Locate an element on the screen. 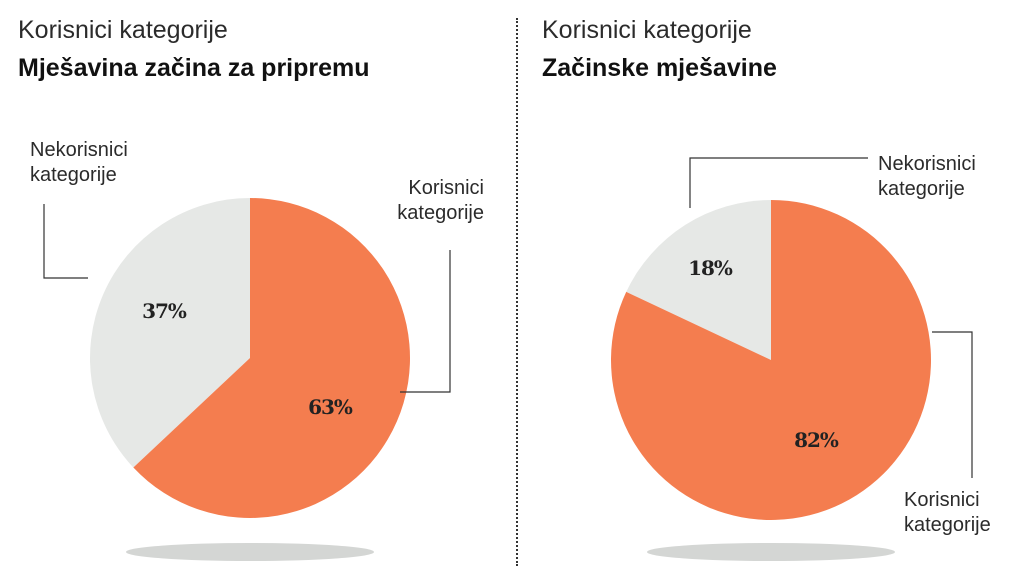 The width and height of the screenshot is (1024, 584). panel-divider is located at coordinates (517, 292).